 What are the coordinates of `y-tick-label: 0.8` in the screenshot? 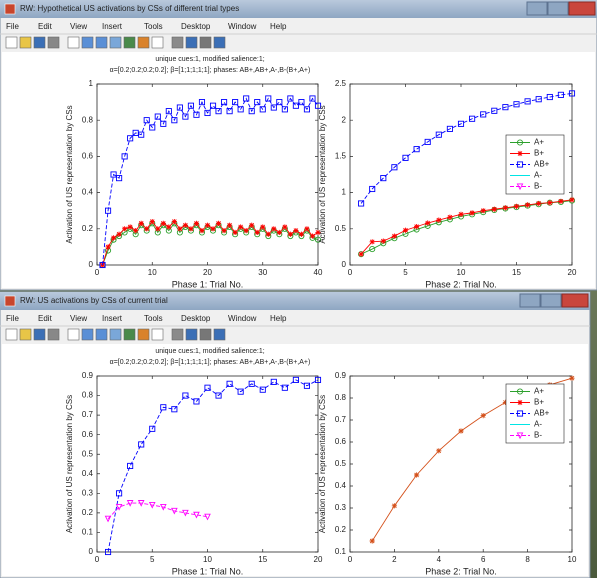 It's located at (88, 119).